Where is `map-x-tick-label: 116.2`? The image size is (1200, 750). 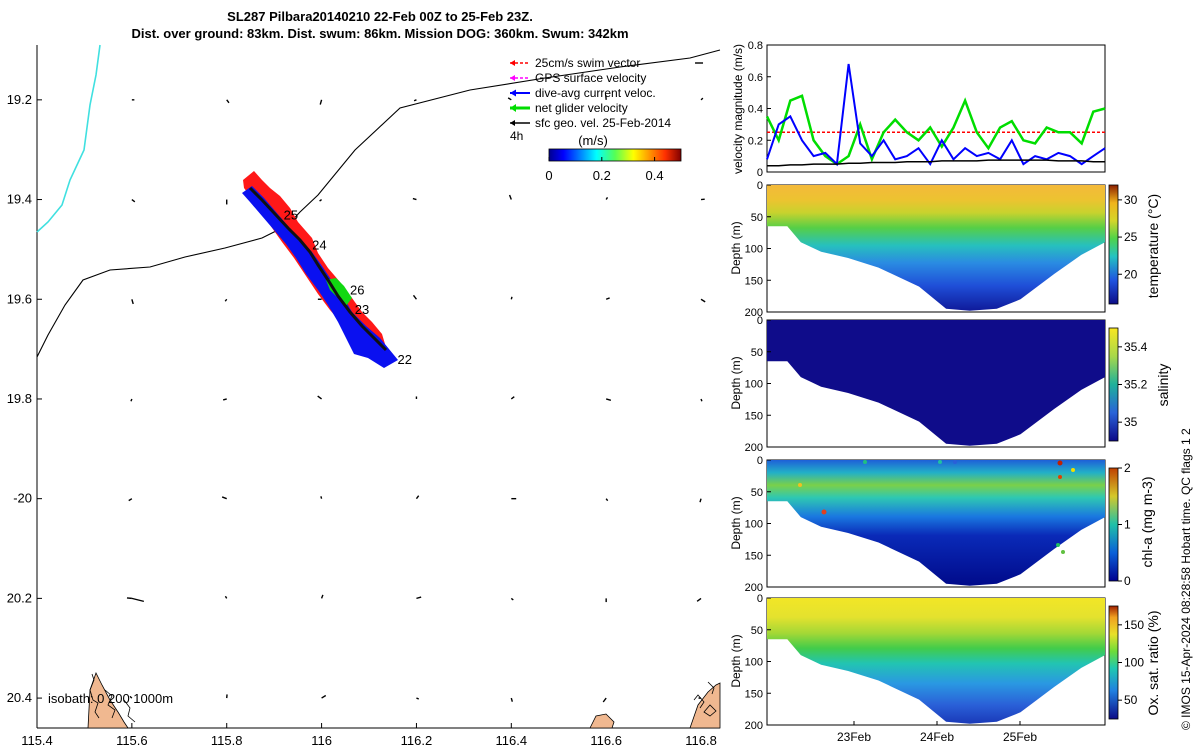 map-x-tick-label: 116.2 is located at coordinates (417, 740).